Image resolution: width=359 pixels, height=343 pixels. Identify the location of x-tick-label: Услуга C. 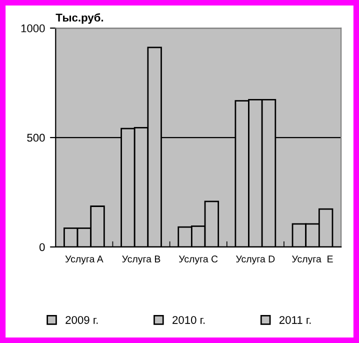
(198, 260).